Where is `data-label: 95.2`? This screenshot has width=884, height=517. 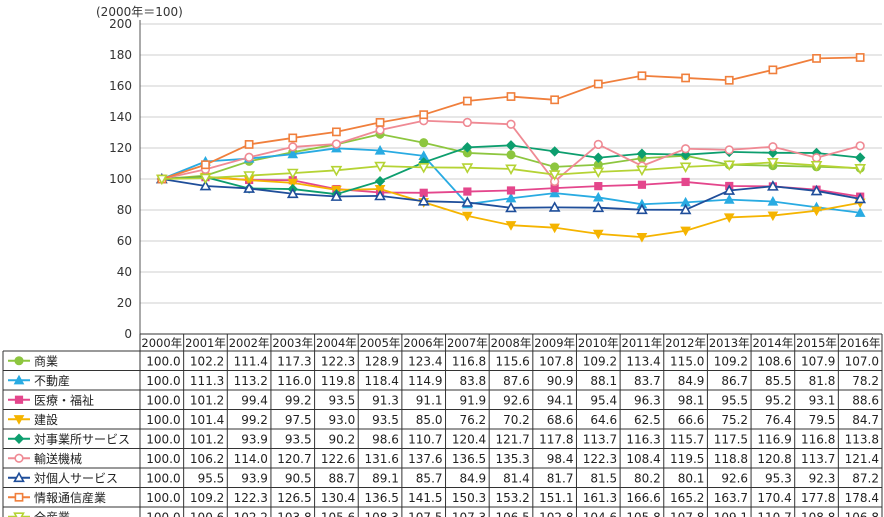
data-label: 95.2 is located at coordinates (778, 400).